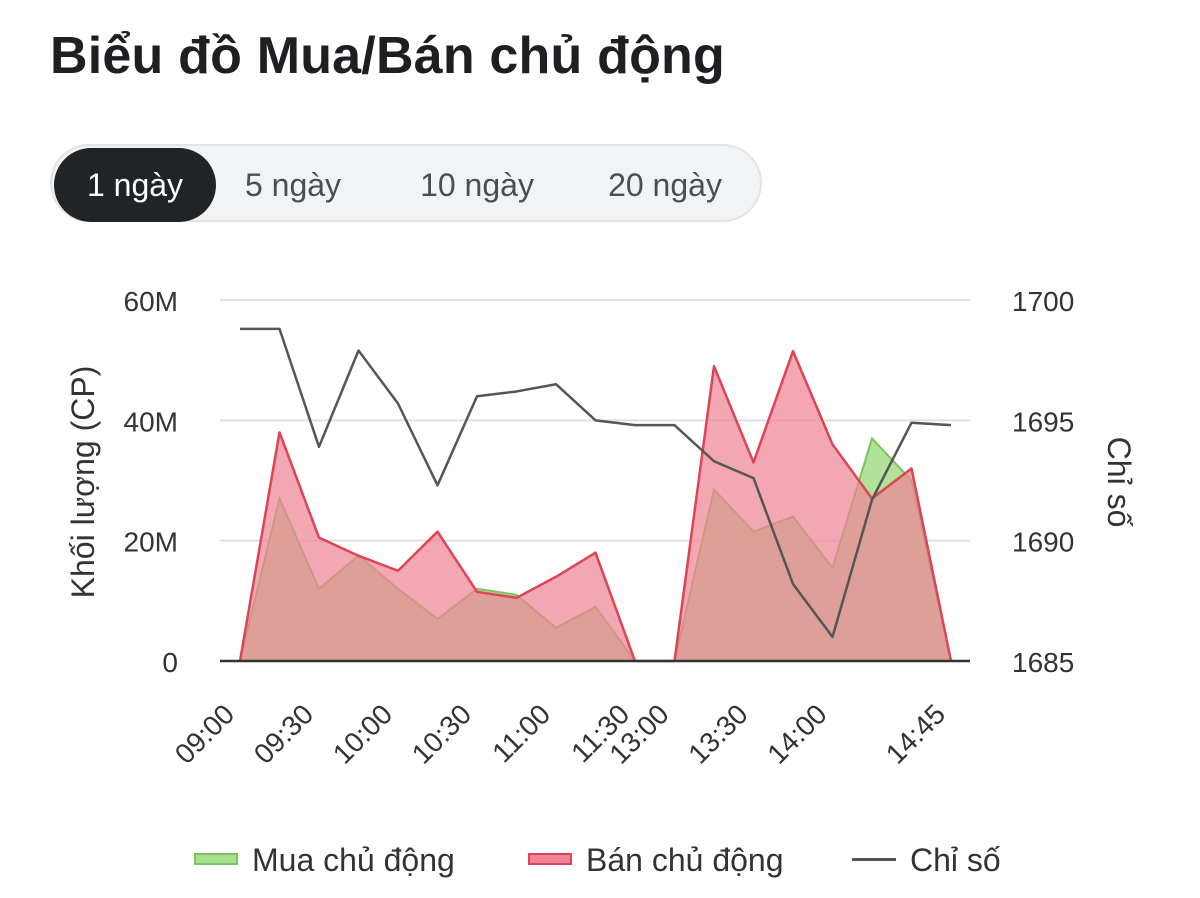 Image resolution: width=1200 pixels, height=898 pixels. What do you see at coordinates (353, 860) in the screenshot?
I see `legend-label-buy: Mua chủ động` at bounding box center [353, 860].